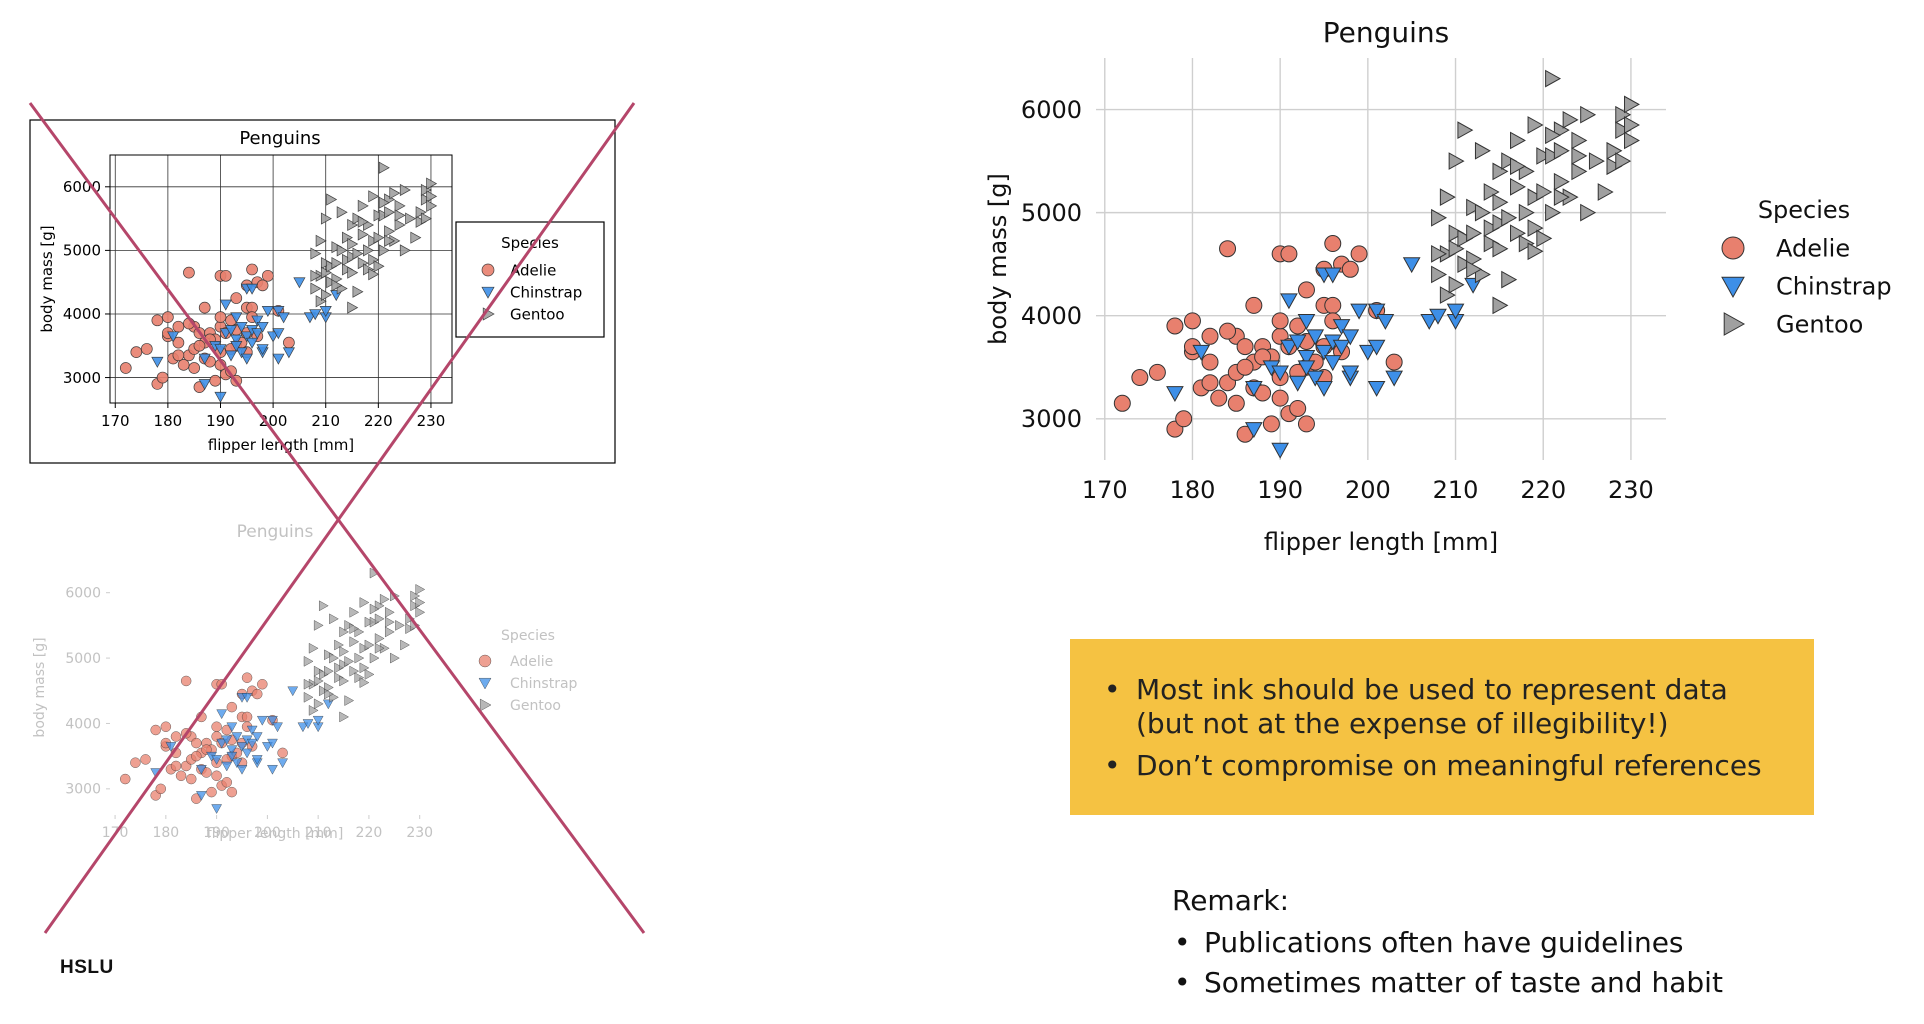 Image resolution: width=1924 pixels, height=1024 pixels. I want to click on x-tick-label: 220, so click(369, 833).